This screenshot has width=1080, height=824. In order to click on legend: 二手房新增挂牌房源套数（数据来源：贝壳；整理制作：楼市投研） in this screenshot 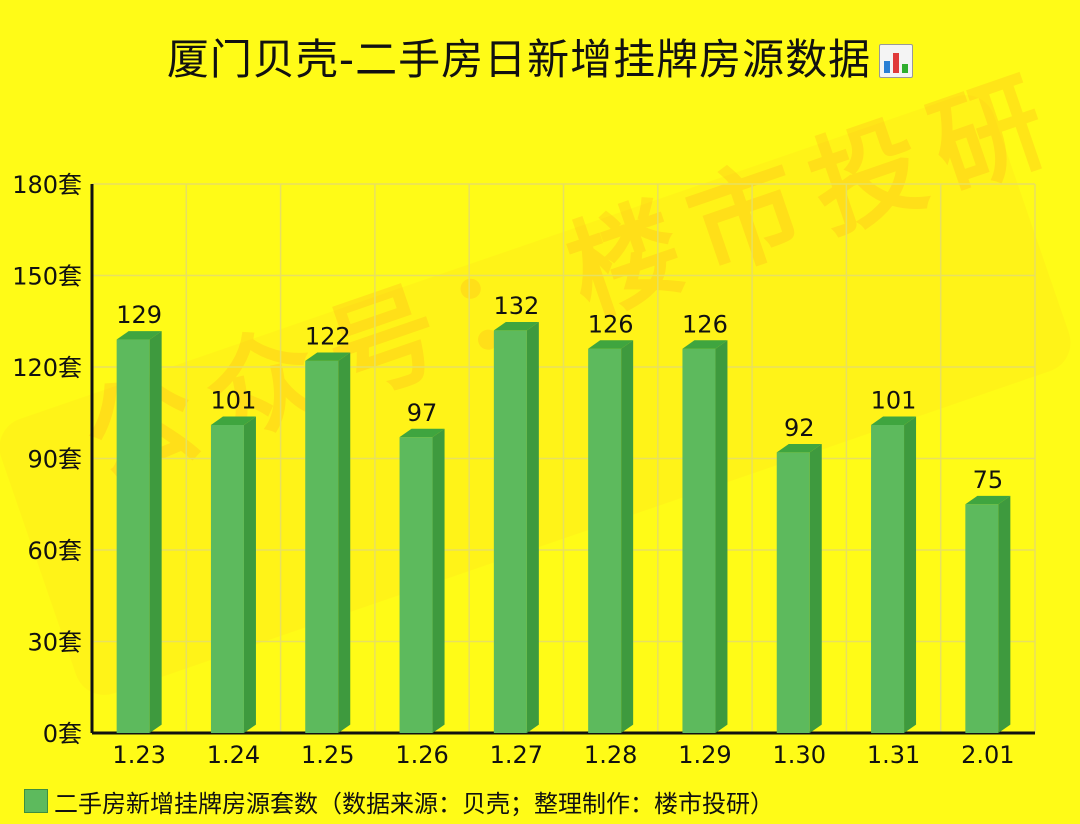, I will do `click(399, 802)`.